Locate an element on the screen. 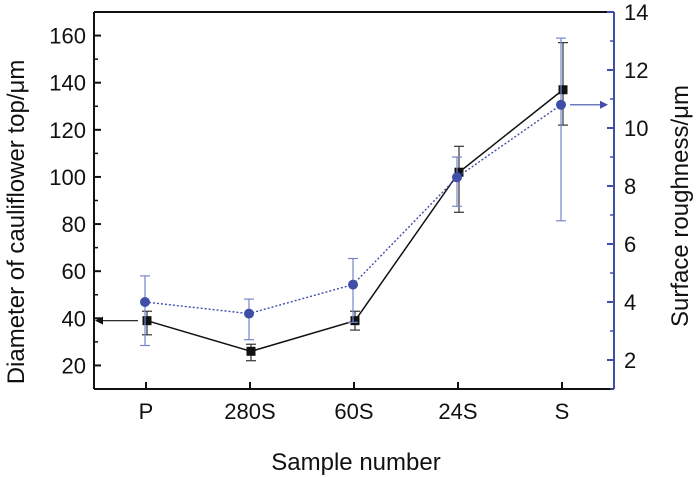 The height and width of the screenshot is (478, 700). y-right-tick-label: 14 is located at coordinates (636, 12).